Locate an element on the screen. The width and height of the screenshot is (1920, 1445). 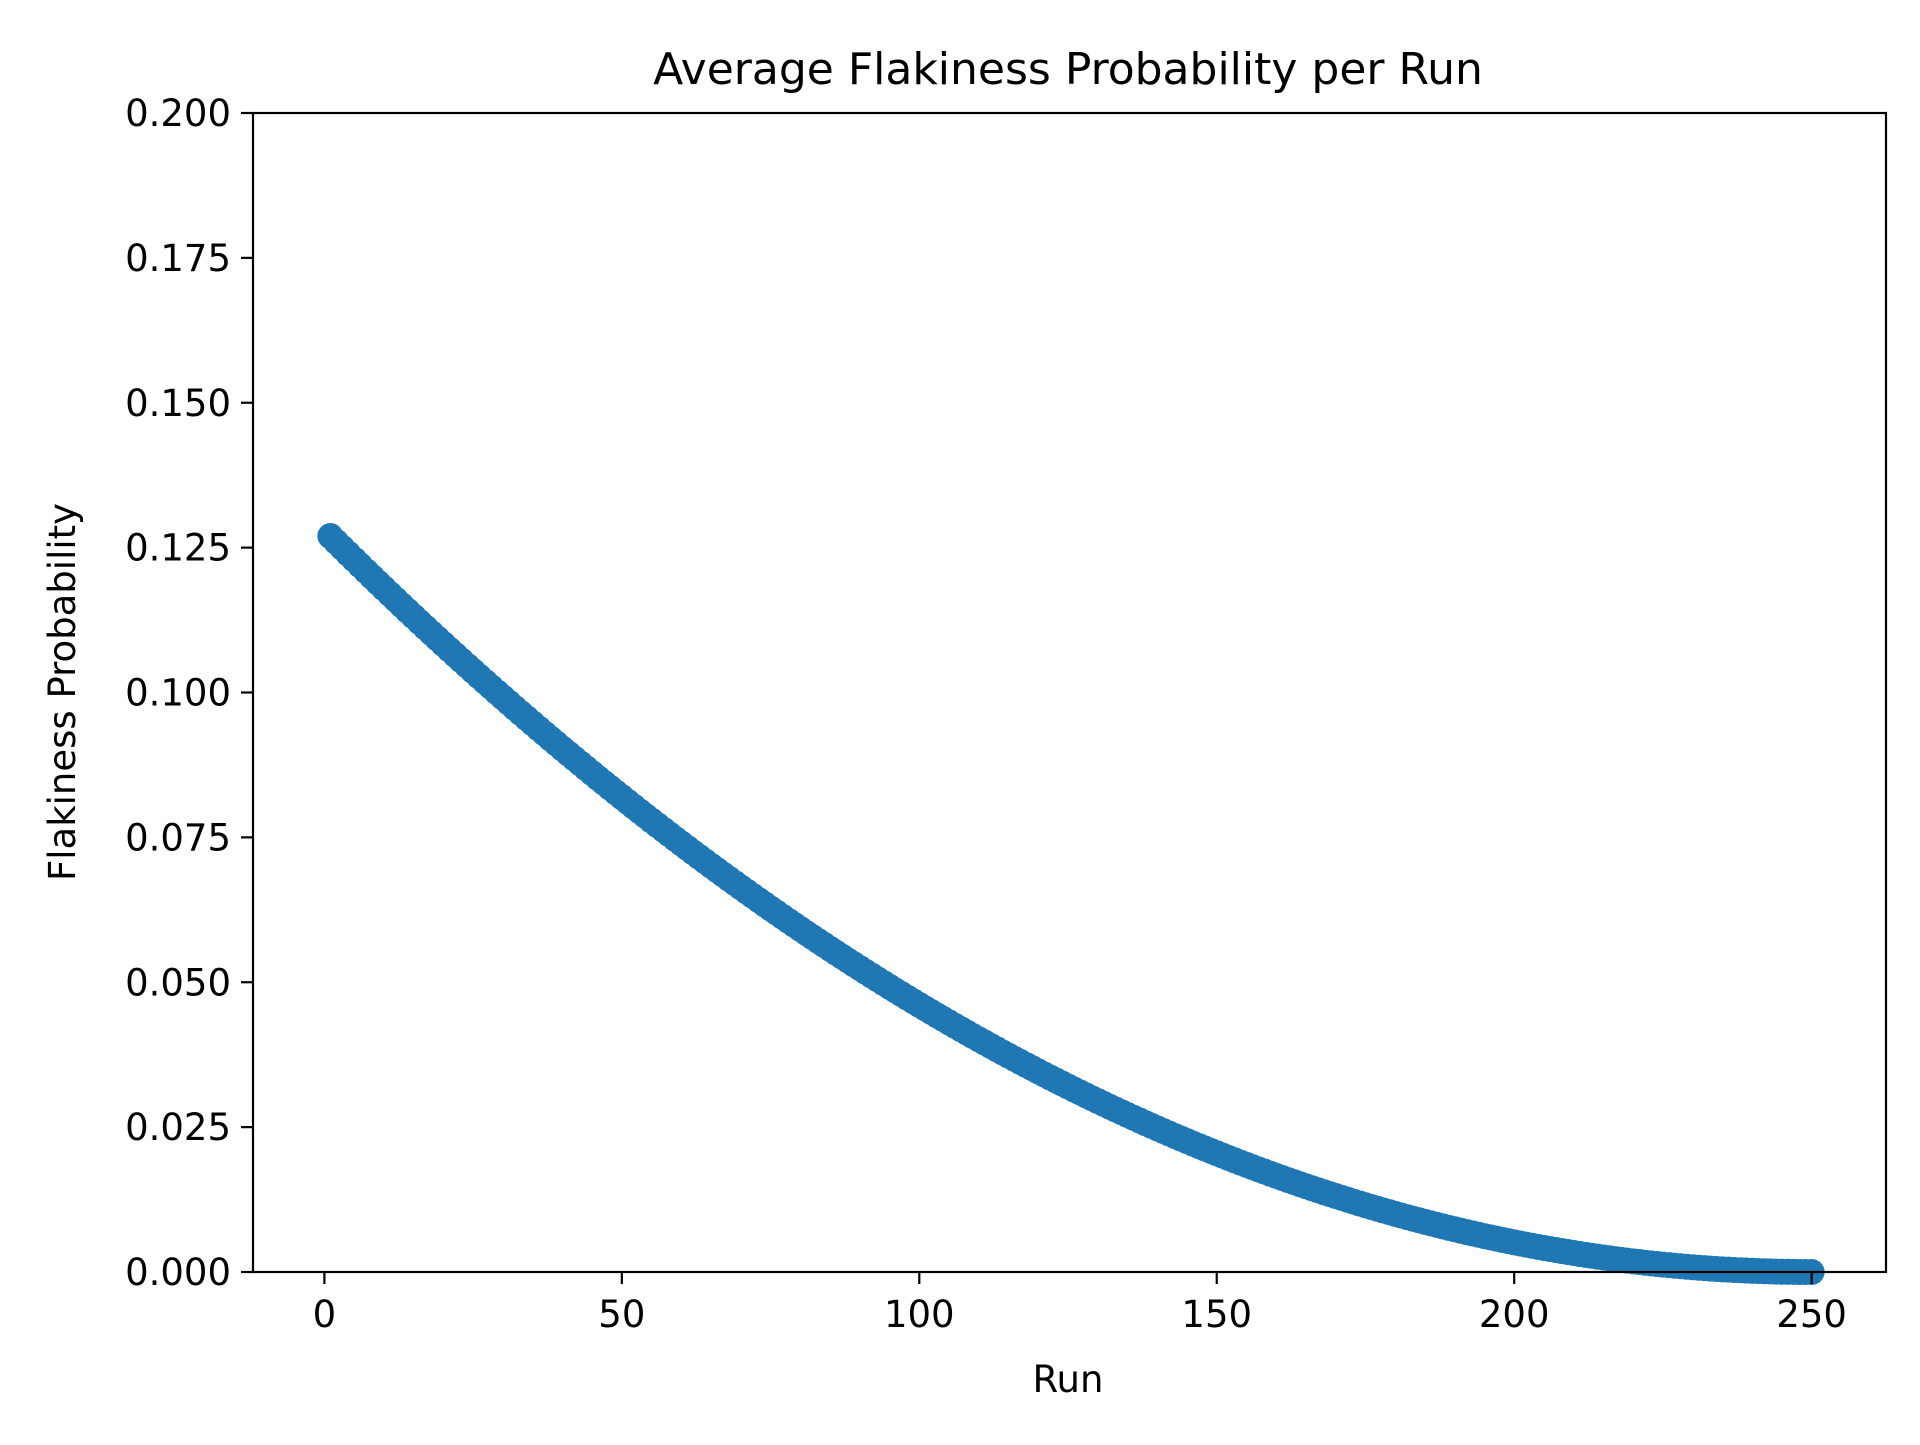
y-tick-label: 0.100 is located at coordinates (178, 693).